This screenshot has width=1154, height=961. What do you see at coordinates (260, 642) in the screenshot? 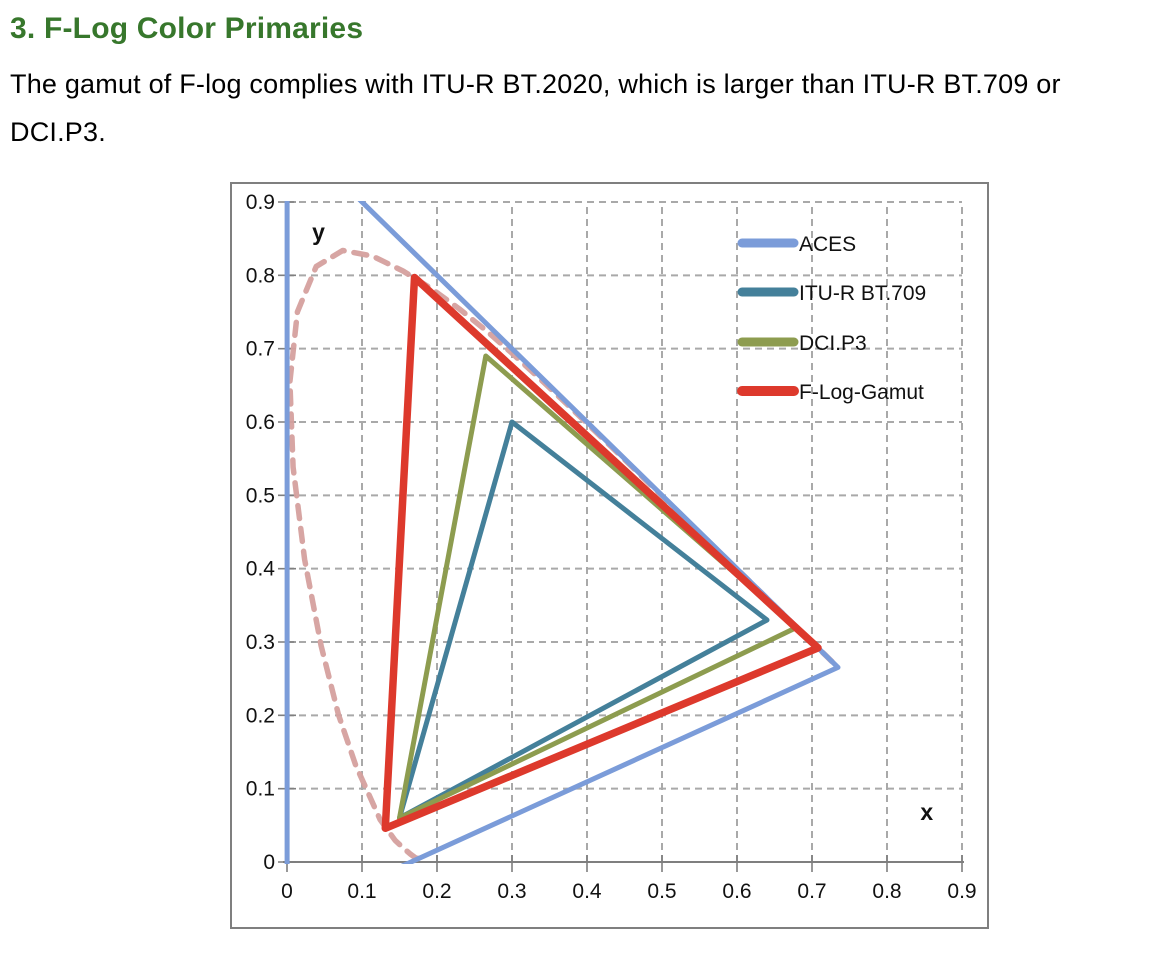
I see `y-tick-label: 0.3` at bounding box center [260, 642].